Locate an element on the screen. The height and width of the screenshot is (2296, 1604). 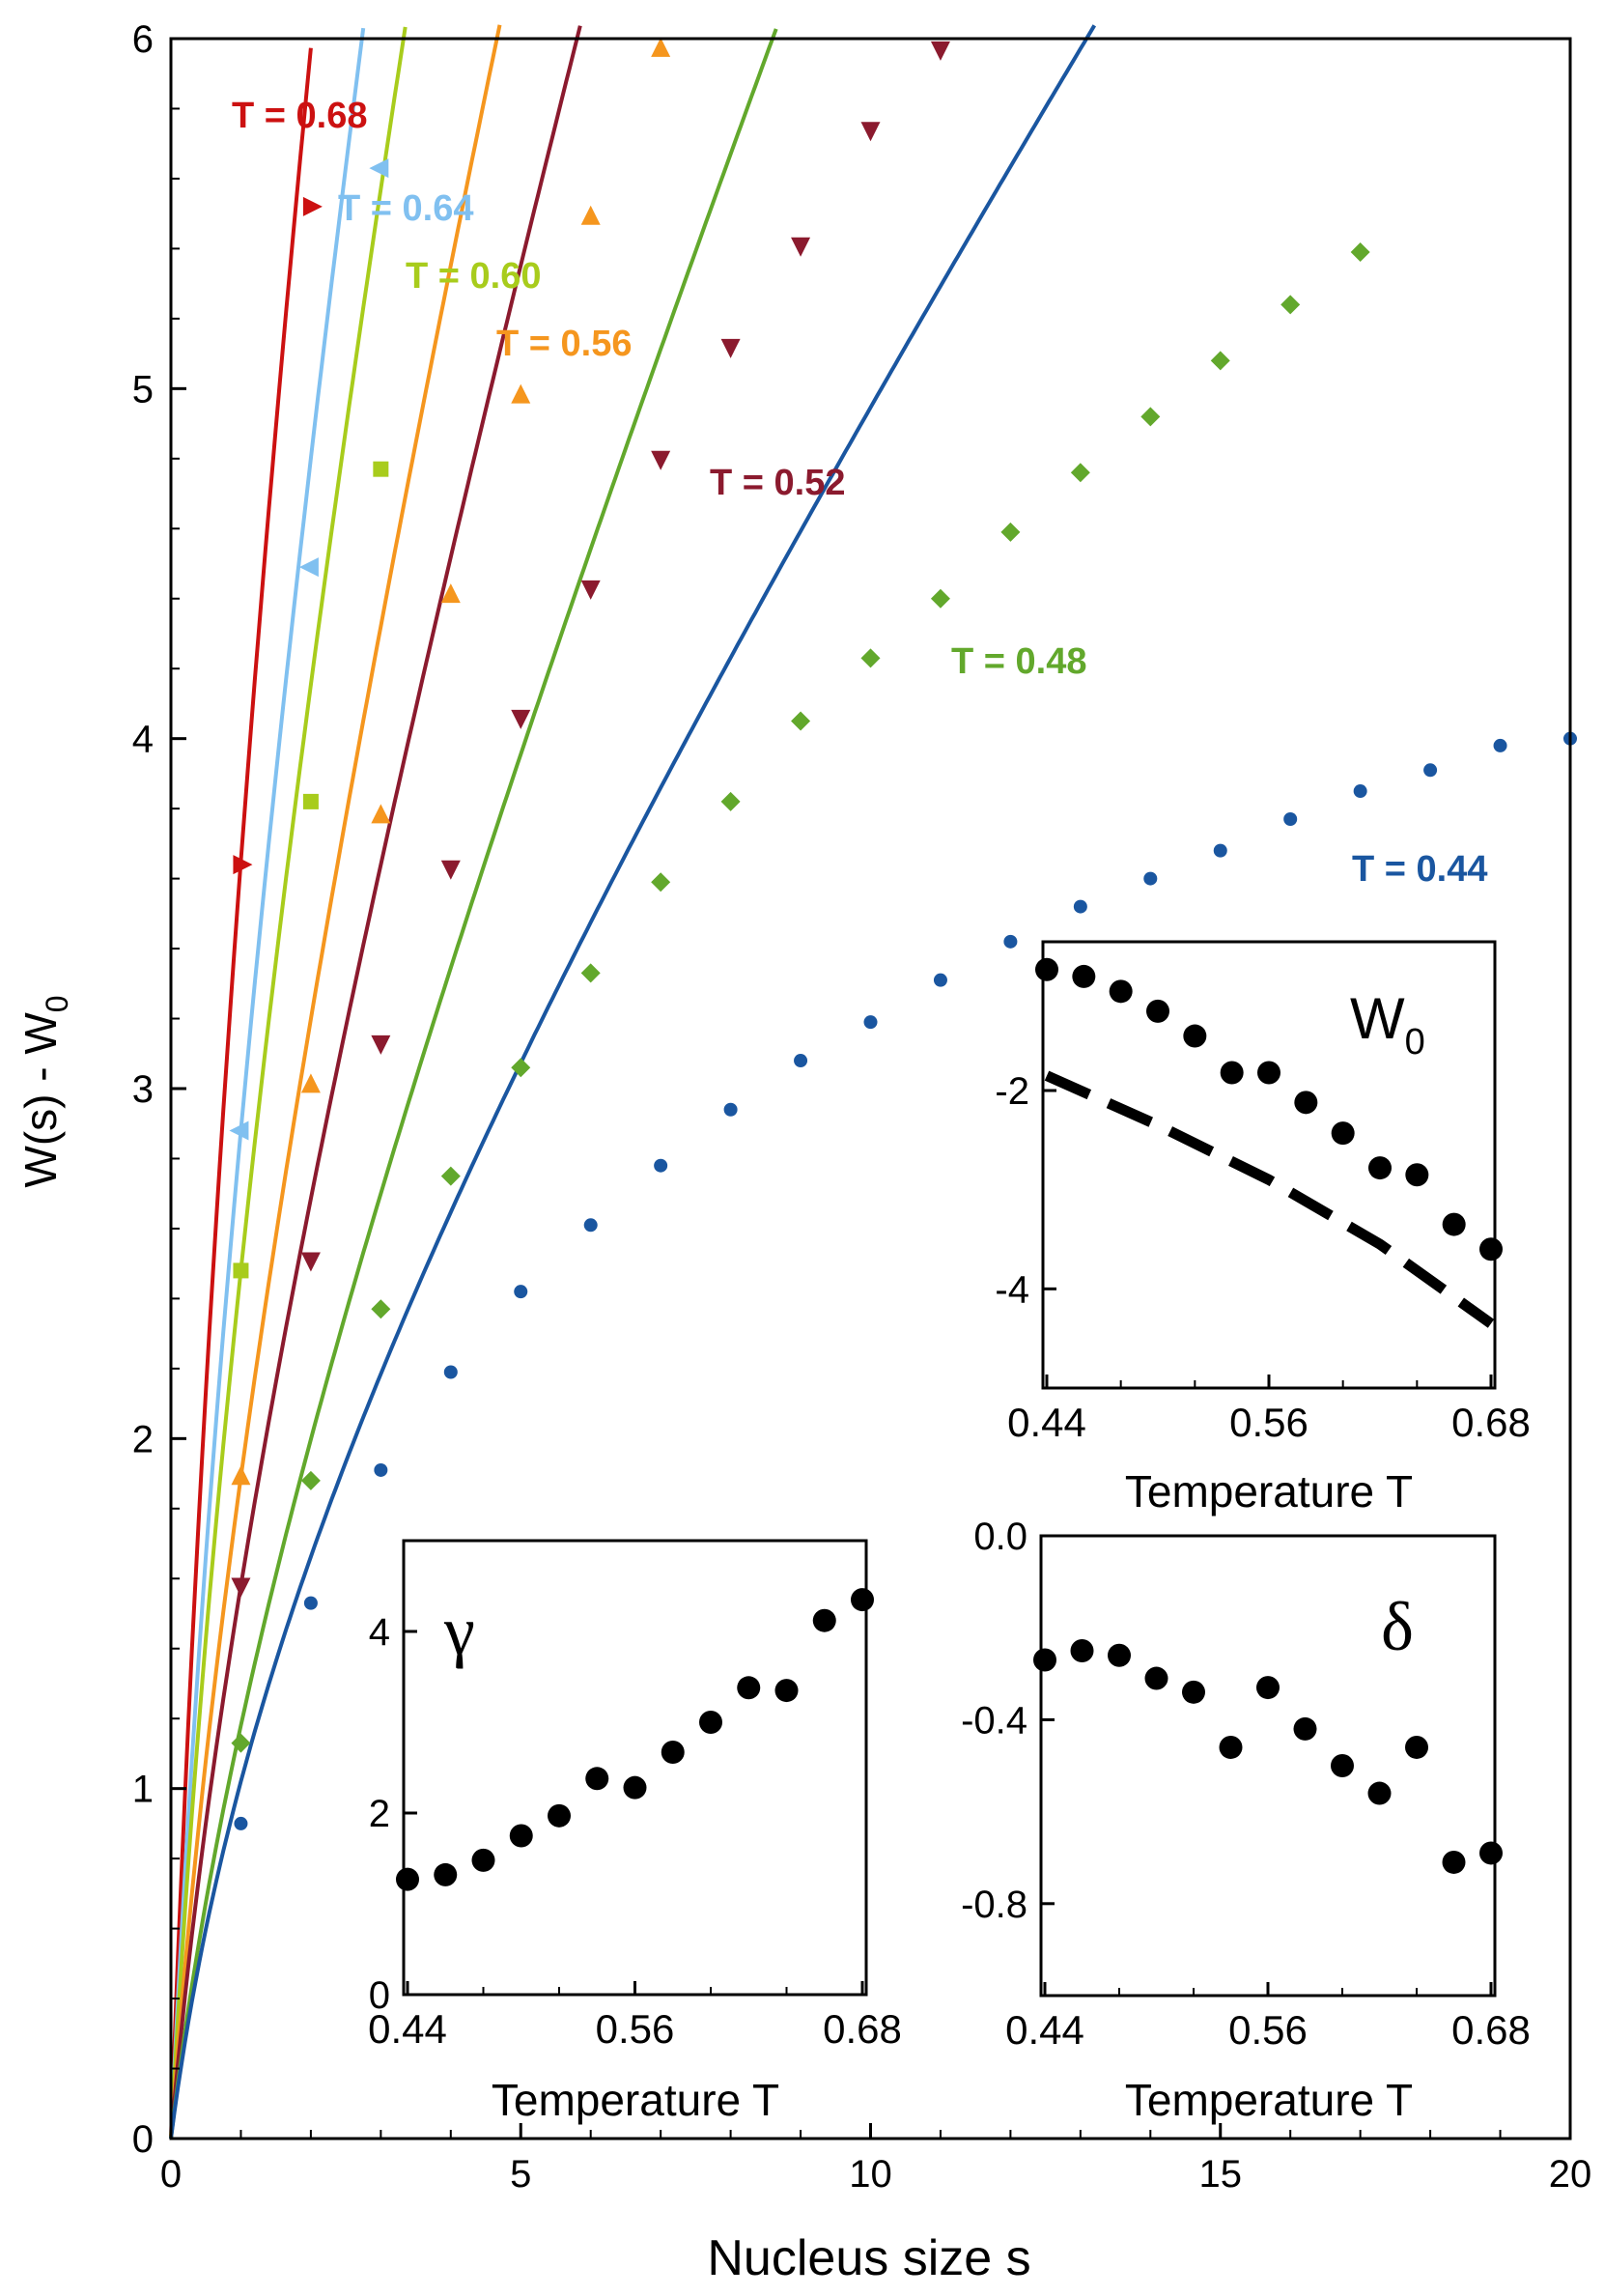
inset-delta-frame is located at coordinates (1268, 1766).